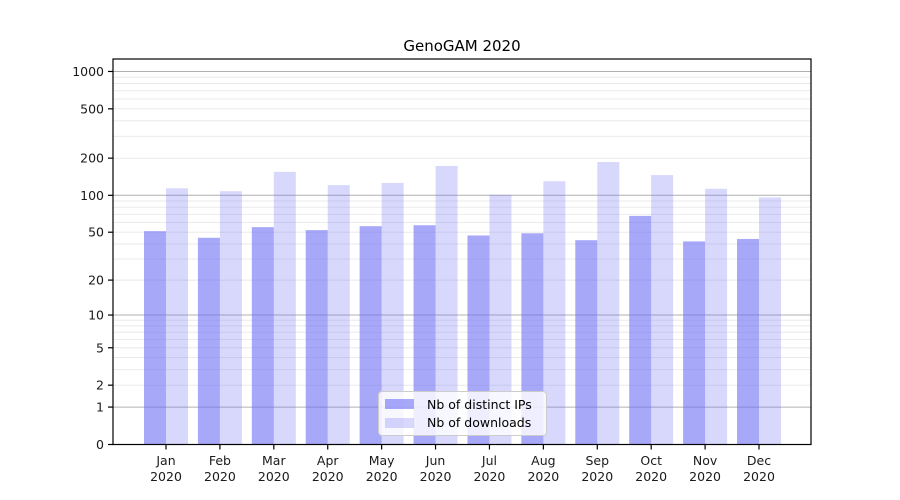 The height and width of the screenshot is (500, 900). What do you see at coordinates (586, 342) in the screenshot?
I see `bar-ips-sep` at bounding box center [586, 342].